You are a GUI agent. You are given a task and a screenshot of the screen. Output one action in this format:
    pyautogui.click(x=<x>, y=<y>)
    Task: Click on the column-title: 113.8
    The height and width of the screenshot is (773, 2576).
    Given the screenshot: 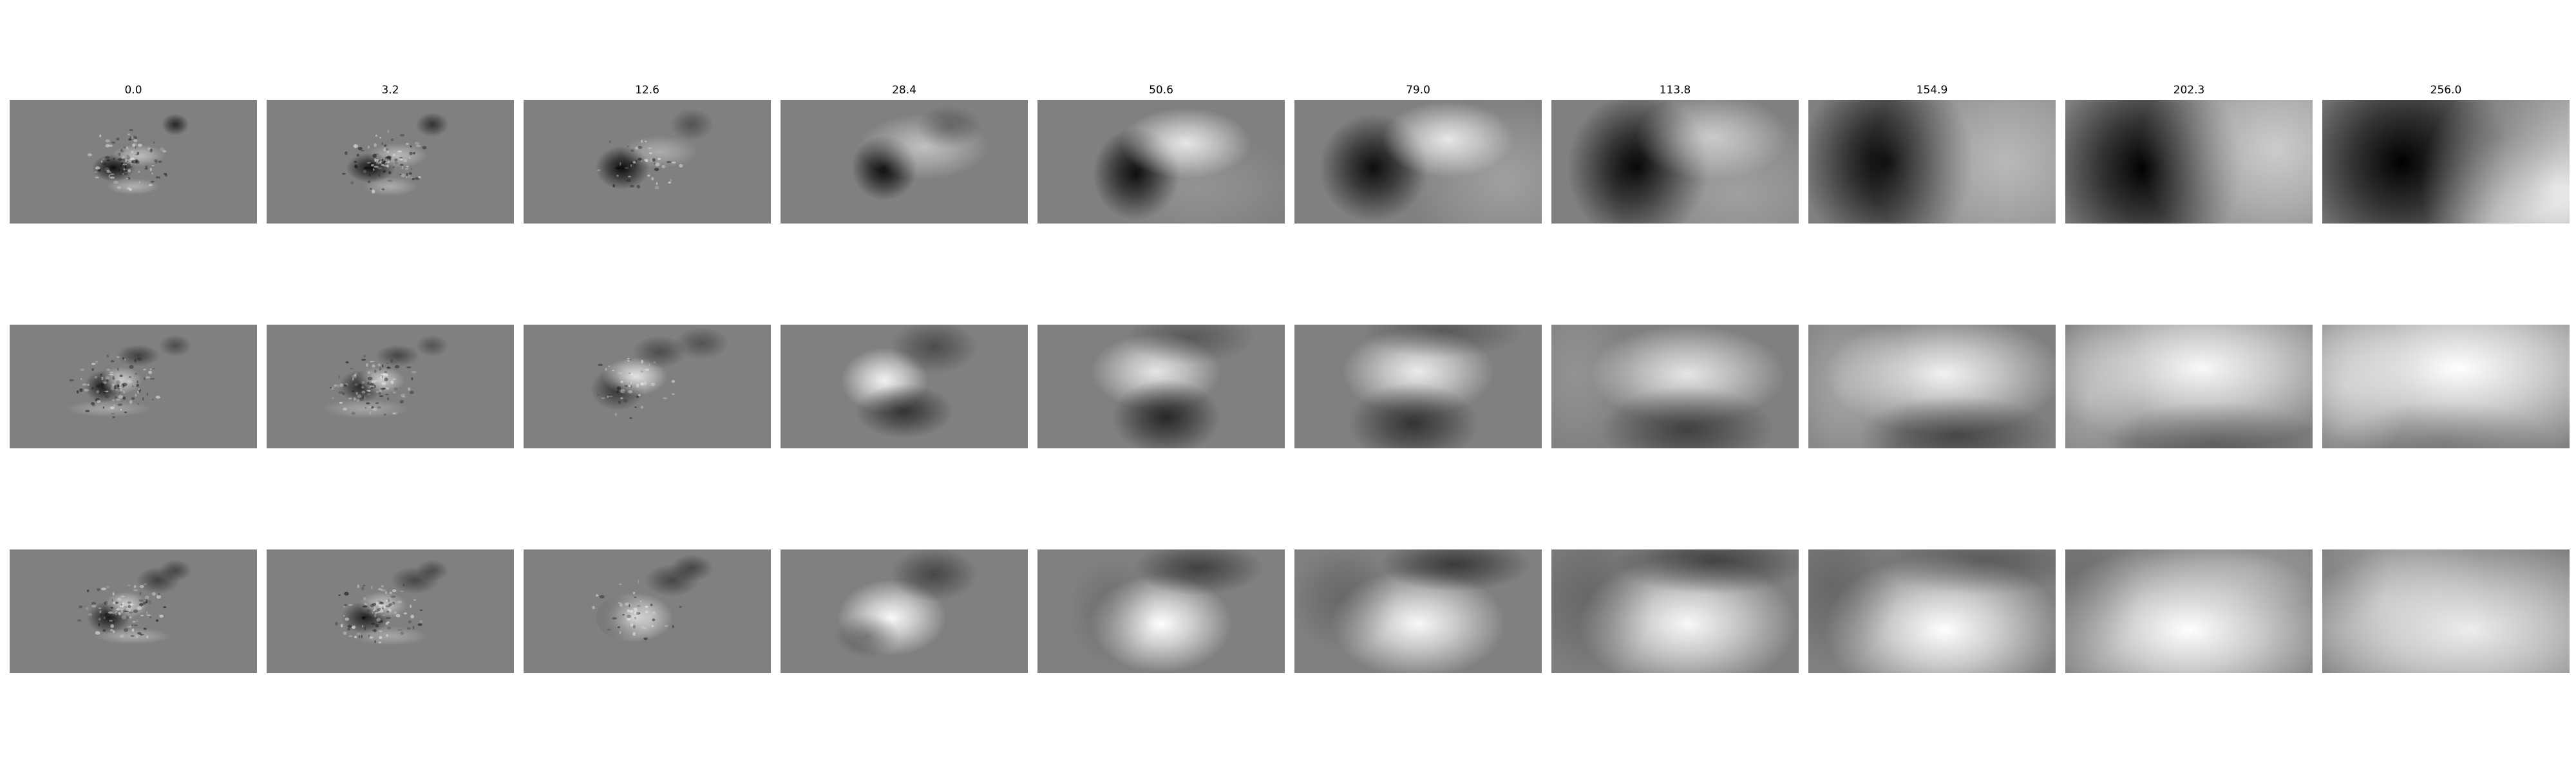 What is the action you would take?
    pyautogui.click(x=1675, y=90)
    